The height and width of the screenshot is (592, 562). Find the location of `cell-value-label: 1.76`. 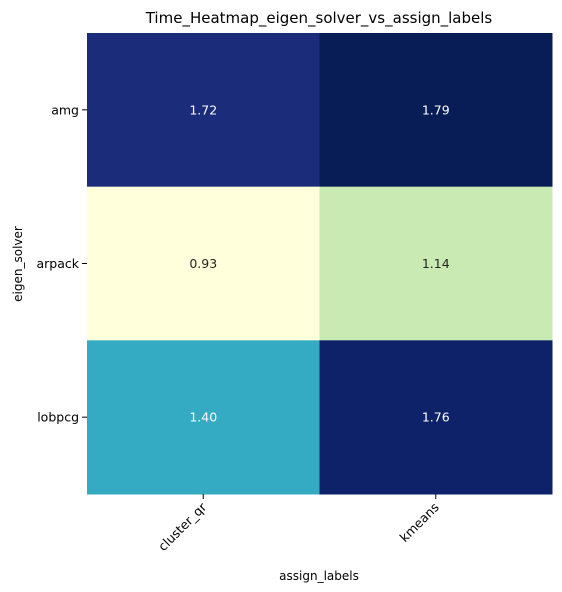

cell-value-label: 1.76 is located at coordinates (436, 417).